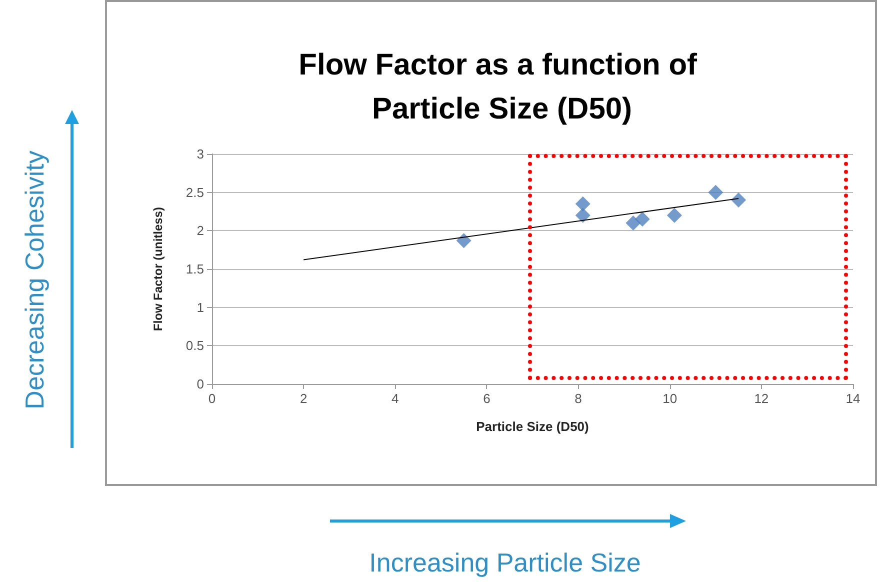 This screenshot has width=880, height=582. What do you see at coordinates (212, 398) in the screenshot?
I see `x-tick-label: 0` at bounding box center [212, 398].